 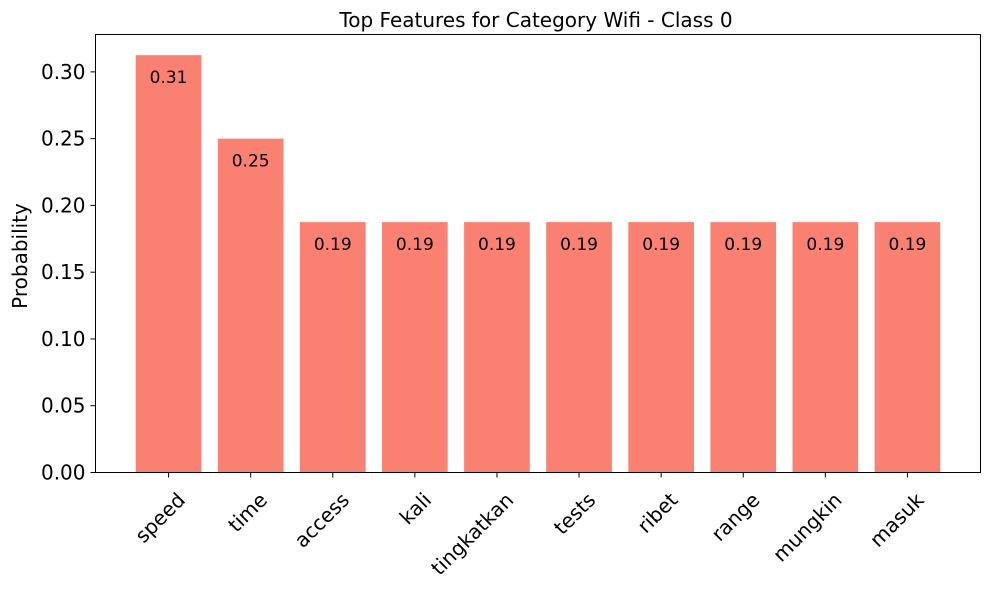 What do you see at coordinates (251, 162) in the screenshot?
I see `data-label-time: 0.25` at bounding box center [251, 162].